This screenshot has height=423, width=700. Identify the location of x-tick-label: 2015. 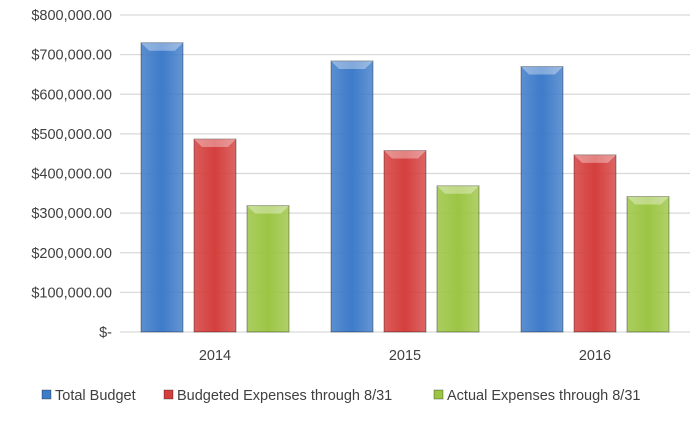
(405, 356).